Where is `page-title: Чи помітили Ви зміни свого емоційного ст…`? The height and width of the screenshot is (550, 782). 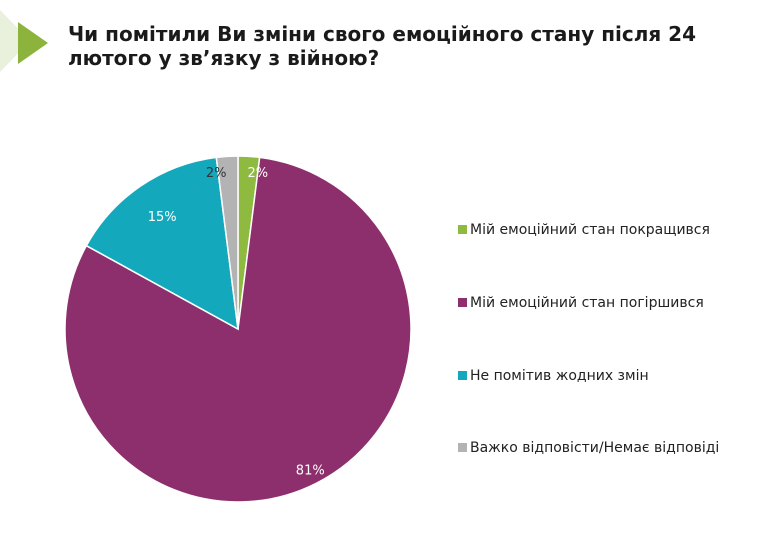 page-title: Чи помітили Ви зміни свого емоційного ст… is located at coordinates (418, 46).